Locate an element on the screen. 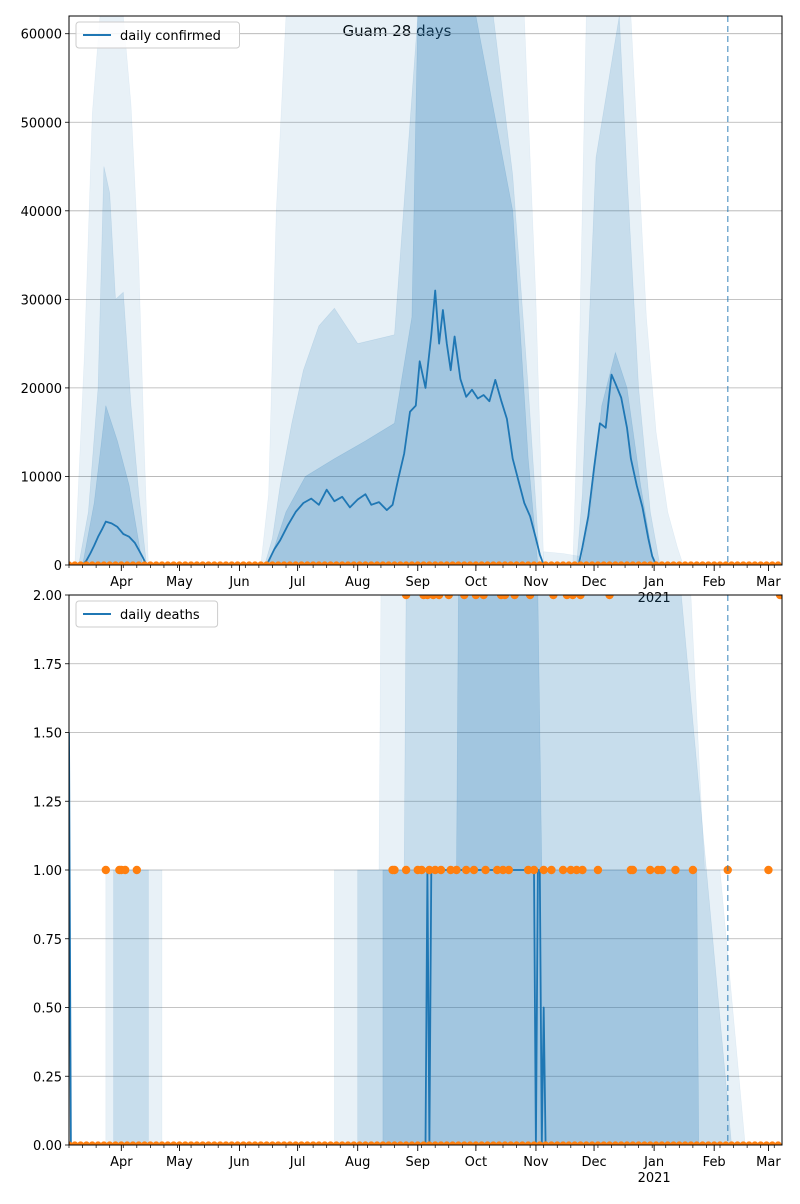  x-tick-label: Mar is located at coordinates (768, 582).